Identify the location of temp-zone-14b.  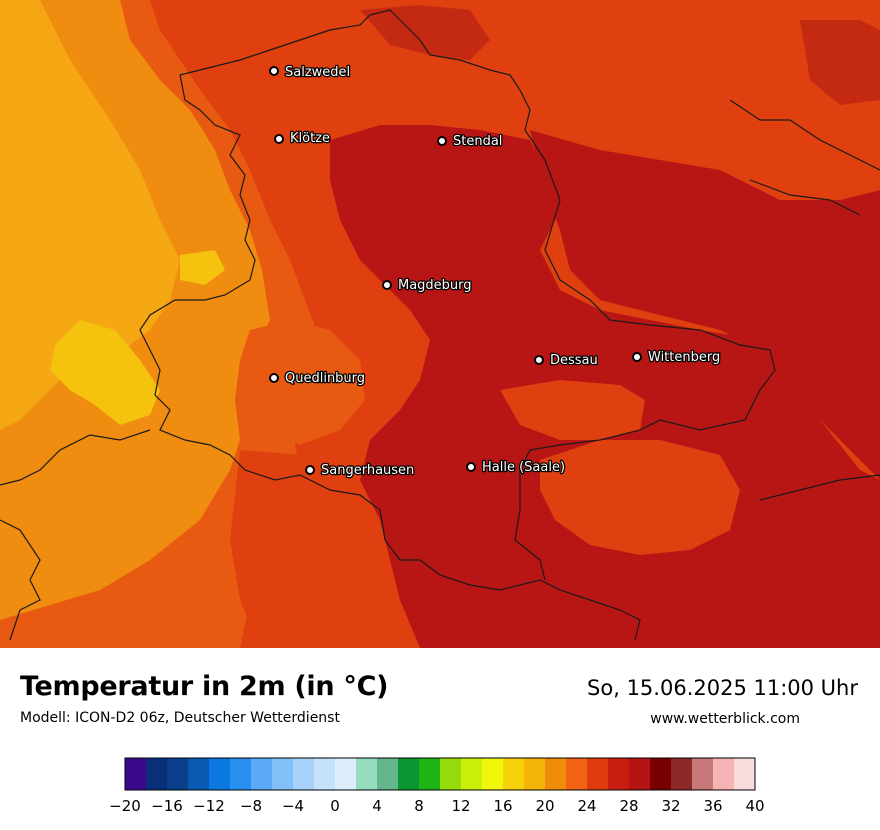
(202, 267).